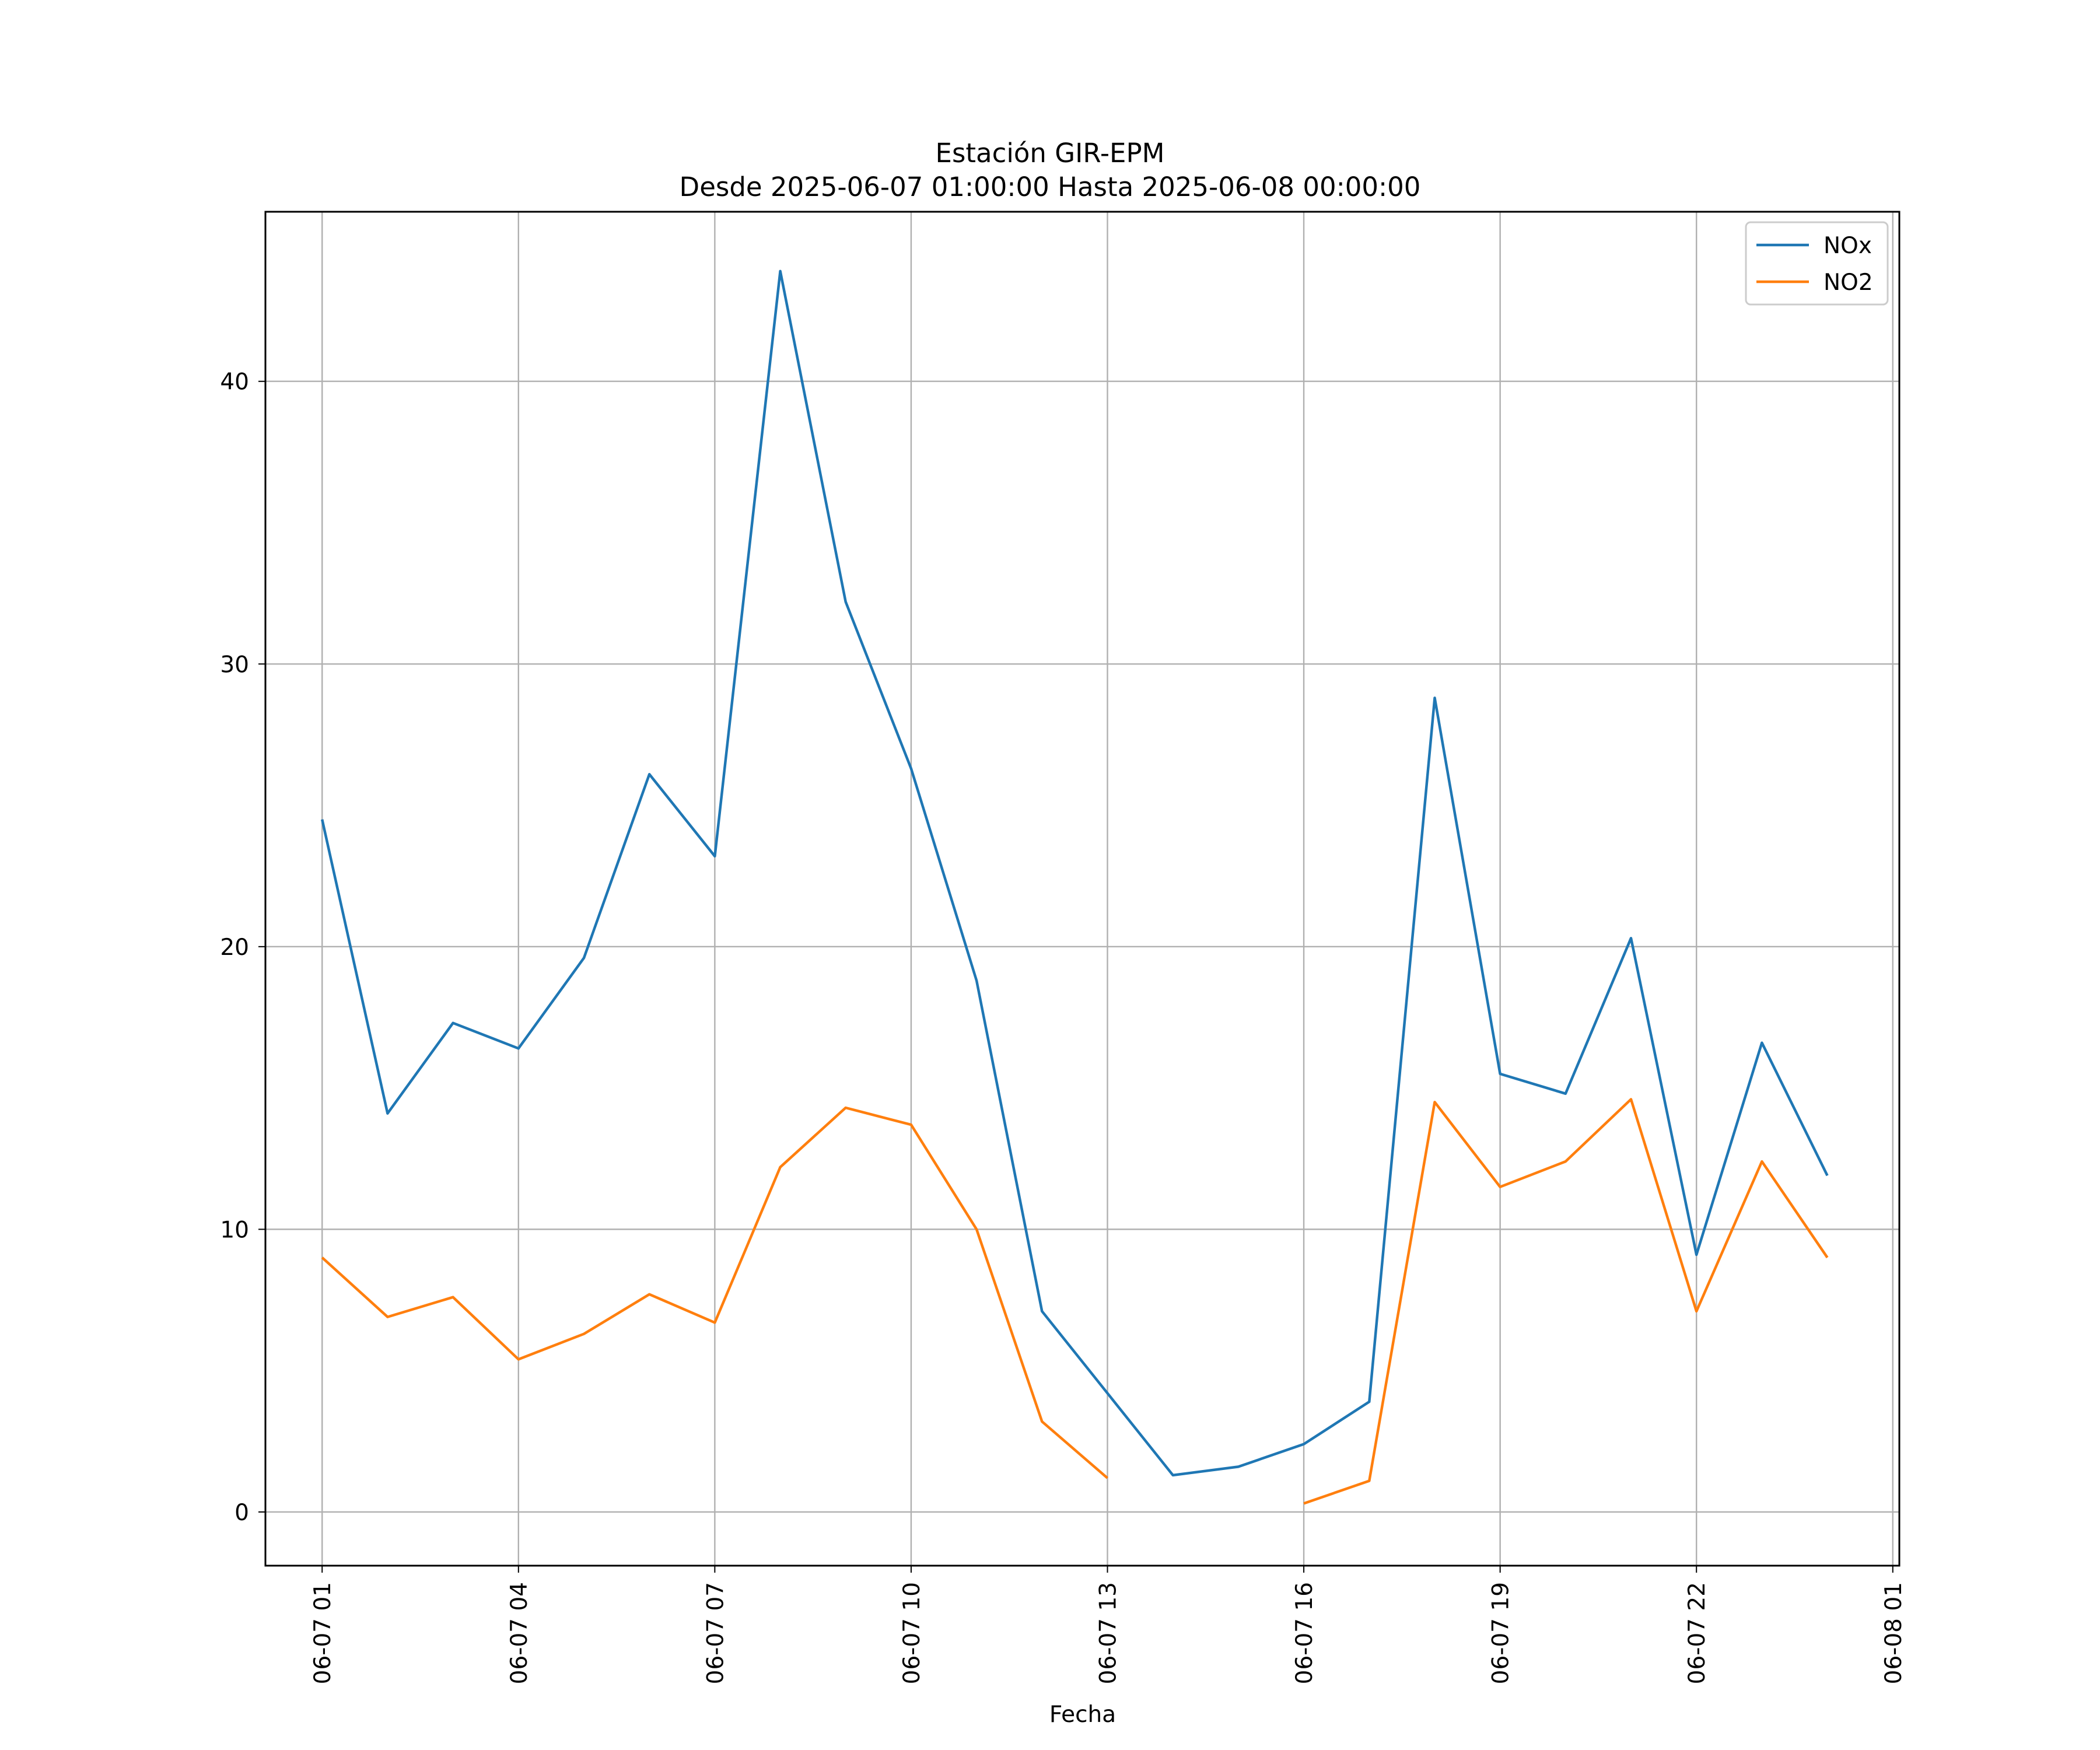  I want to click on x-tick-label: 06-07 19, so click(1501, 1633).